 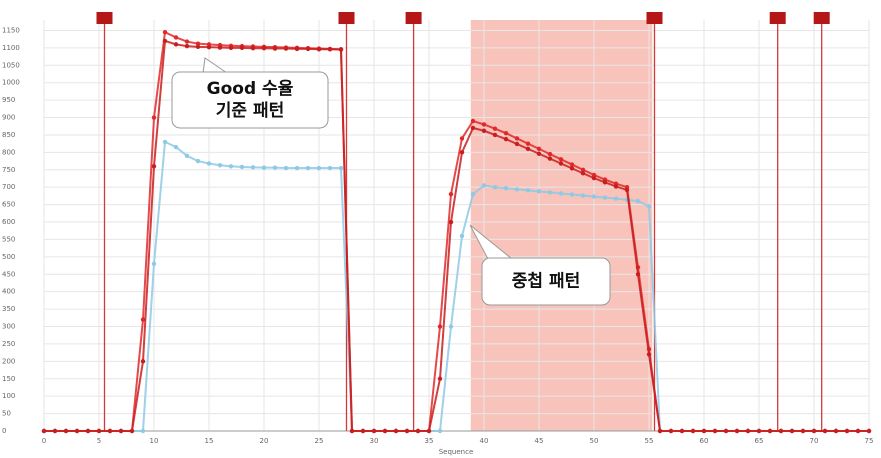 What do you see at coordinates (8, 344) in the screenshot?
I see `y-tick-label: 250` at bounding box center [8, 344].